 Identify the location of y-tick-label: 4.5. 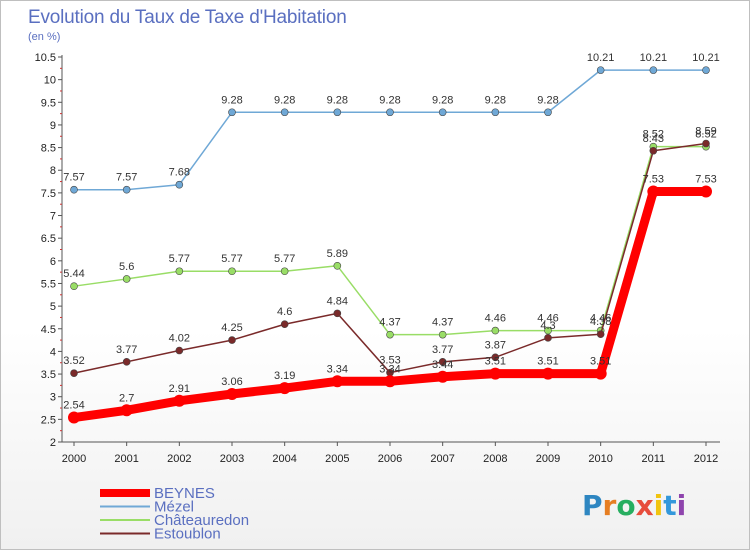
(48, 330).